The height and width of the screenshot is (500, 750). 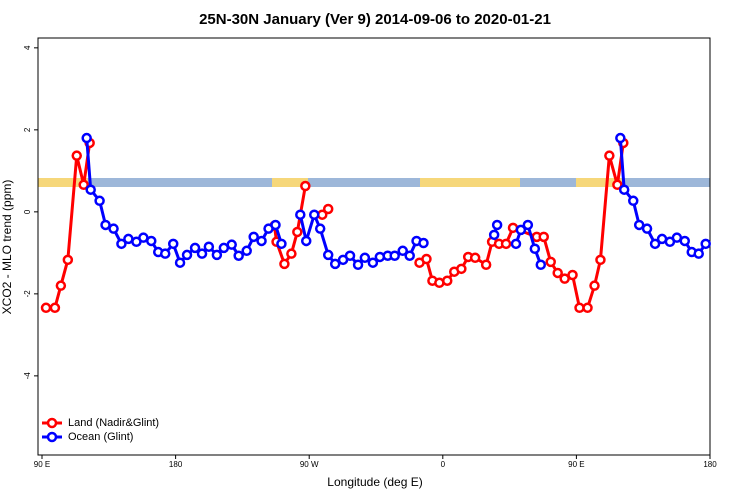 What do you see at coordinates (374, 182) in the screenshot?
I see `map-strip` at bounding box center [374, 182].